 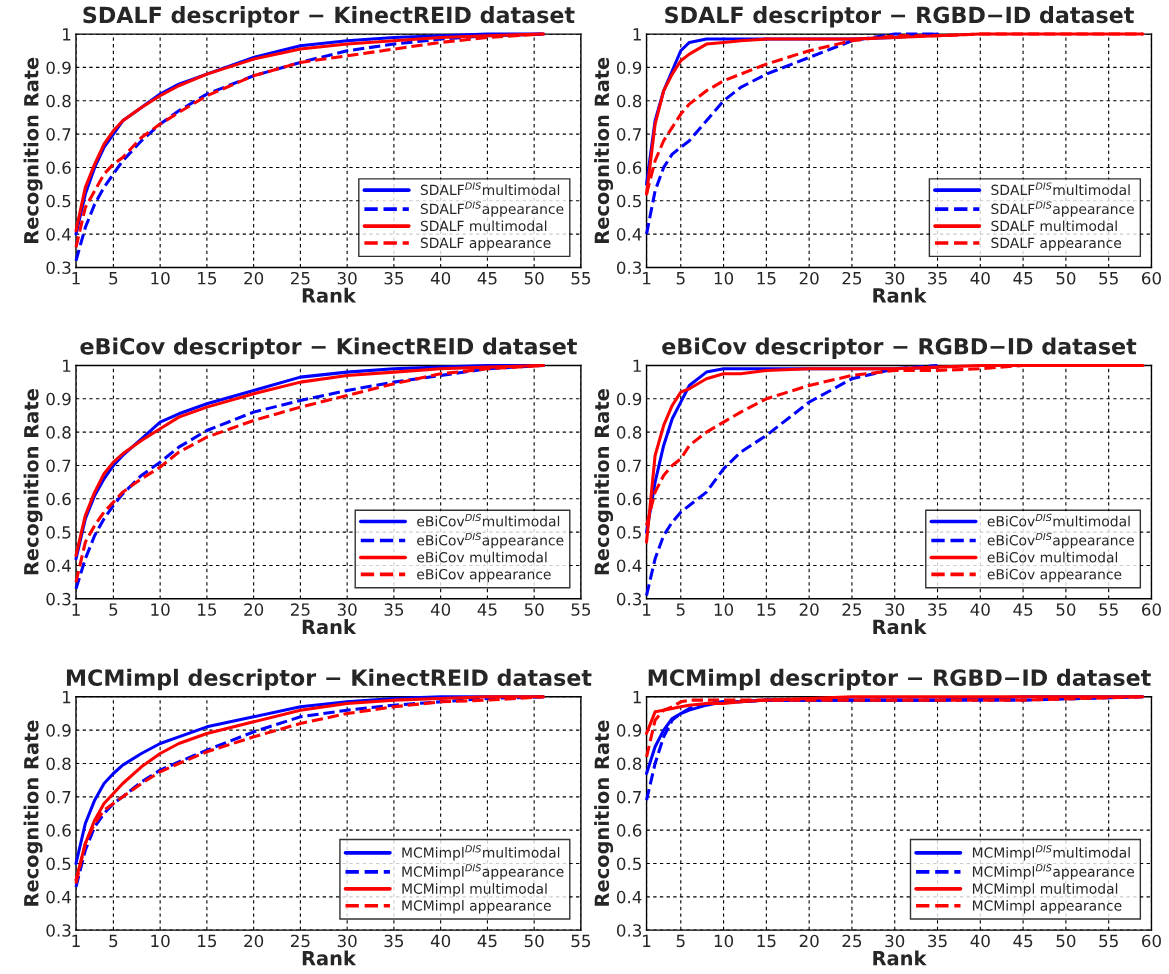 I want to click on legend-label: eBiCov multimodal, so click(x=1052, y=557).